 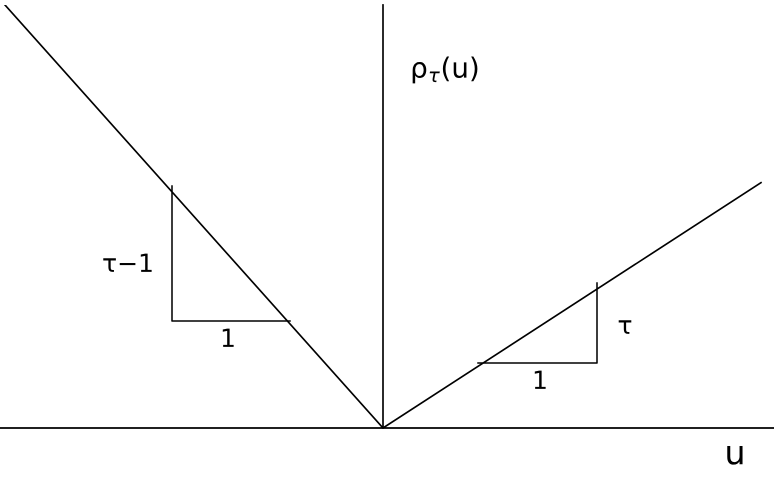 What do you see at coordinates (445, 70) in the screenshot?
I see `y-axis-title: ρ$_{τ}$(u)` at bounding box center [445, 70].